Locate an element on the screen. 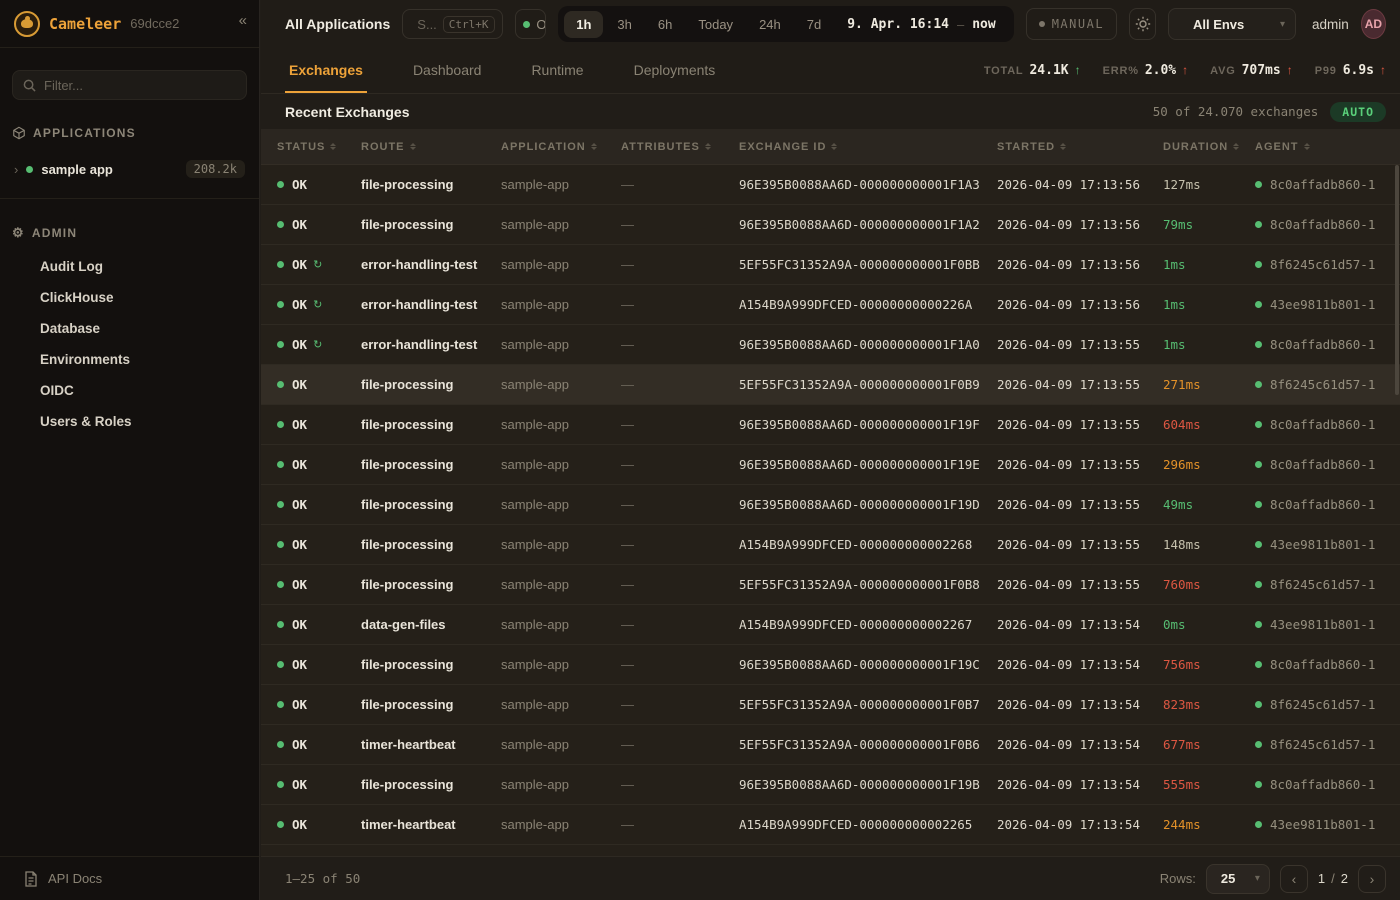 This screenshot has height=900, width=1400. col-header-exchange-id: EXCHANGE ID is located at coordinates (852, 146).